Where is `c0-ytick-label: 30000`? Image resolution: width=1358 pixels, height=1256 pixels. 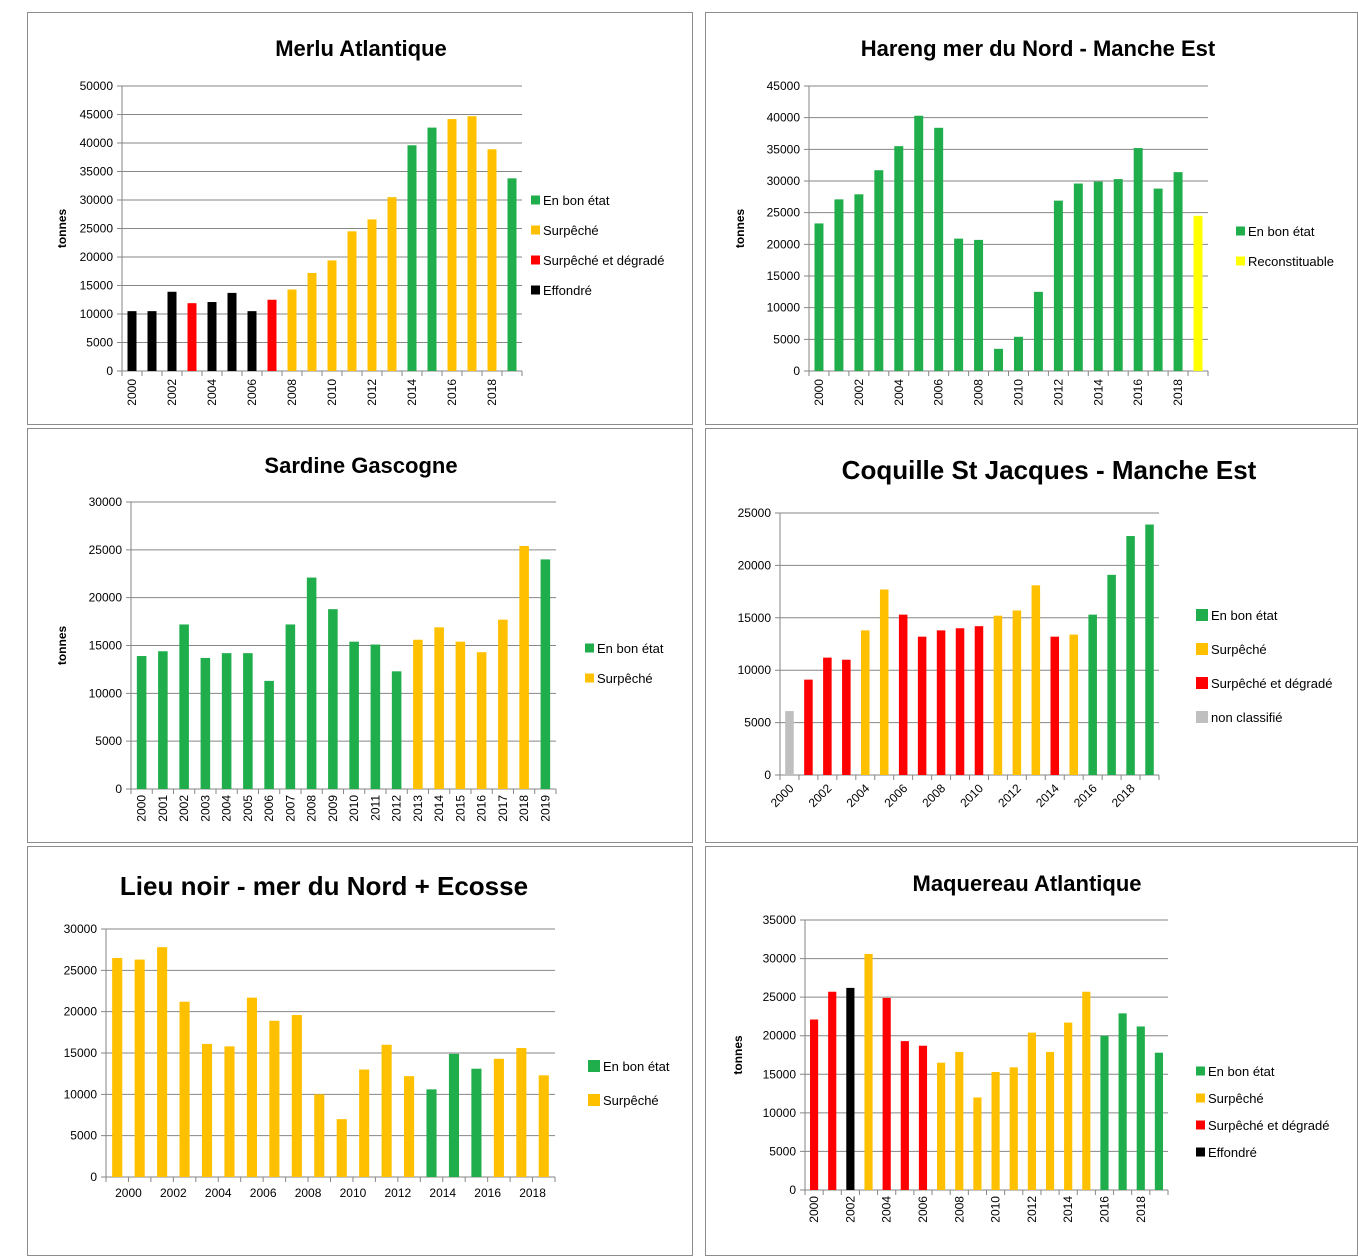
c0-ytick-label: 30000 is located at coordinates (97, 200).